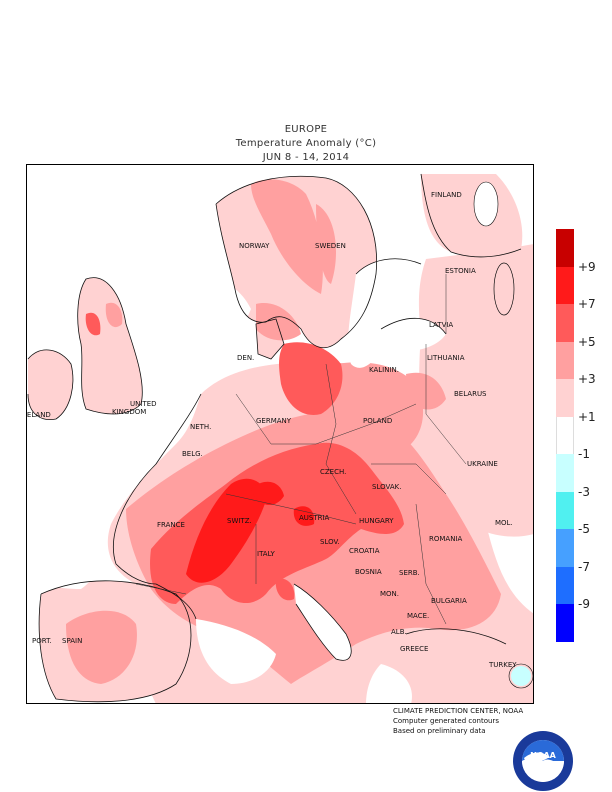 This screenshot has width=612, height=792. Describe the element at coordinates (134, 408) in the screenshot. I see `label-united-kingdom: UNITED KINGDOM` at that location.